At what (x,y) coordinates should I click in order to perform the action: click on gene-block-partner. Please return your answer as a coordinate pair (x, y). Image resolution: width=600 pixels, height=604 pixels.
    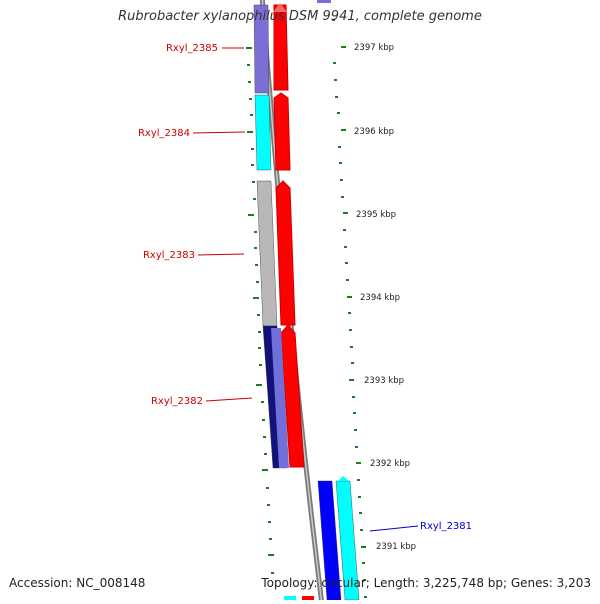
    Looking at the image, I should click on (280, 398).